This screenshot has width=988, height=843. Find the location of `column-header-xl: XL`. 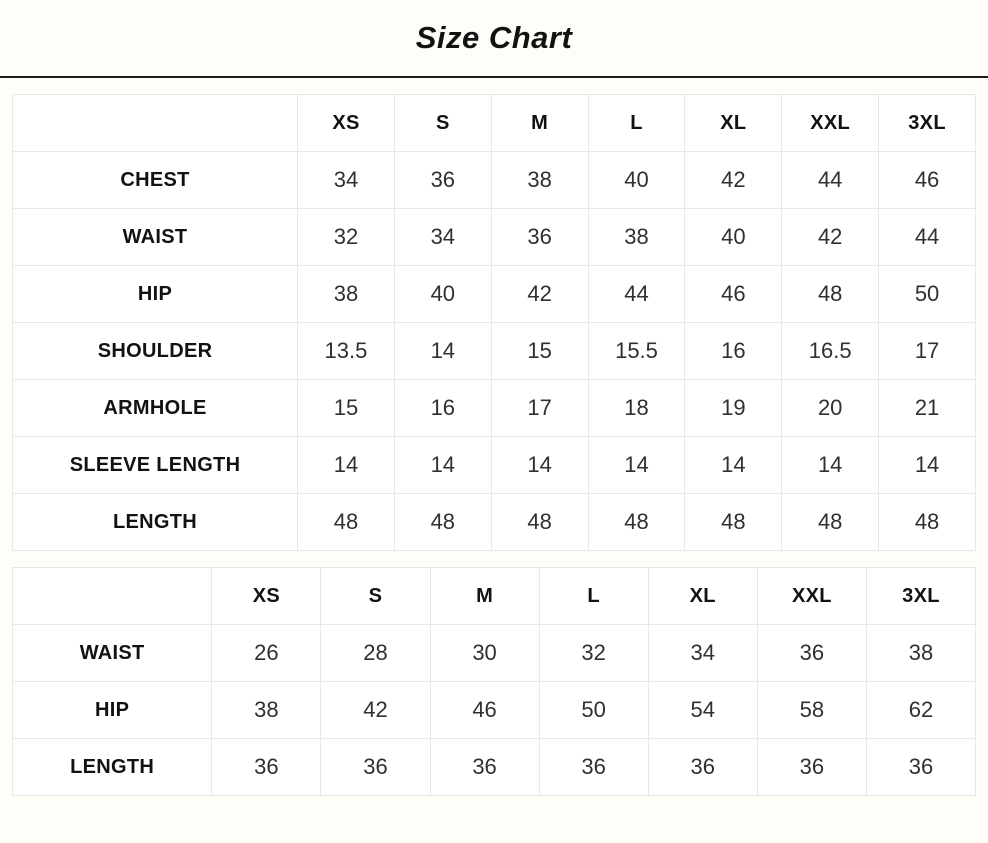

column-header-xl: XL is located at coordinates (702, 596).